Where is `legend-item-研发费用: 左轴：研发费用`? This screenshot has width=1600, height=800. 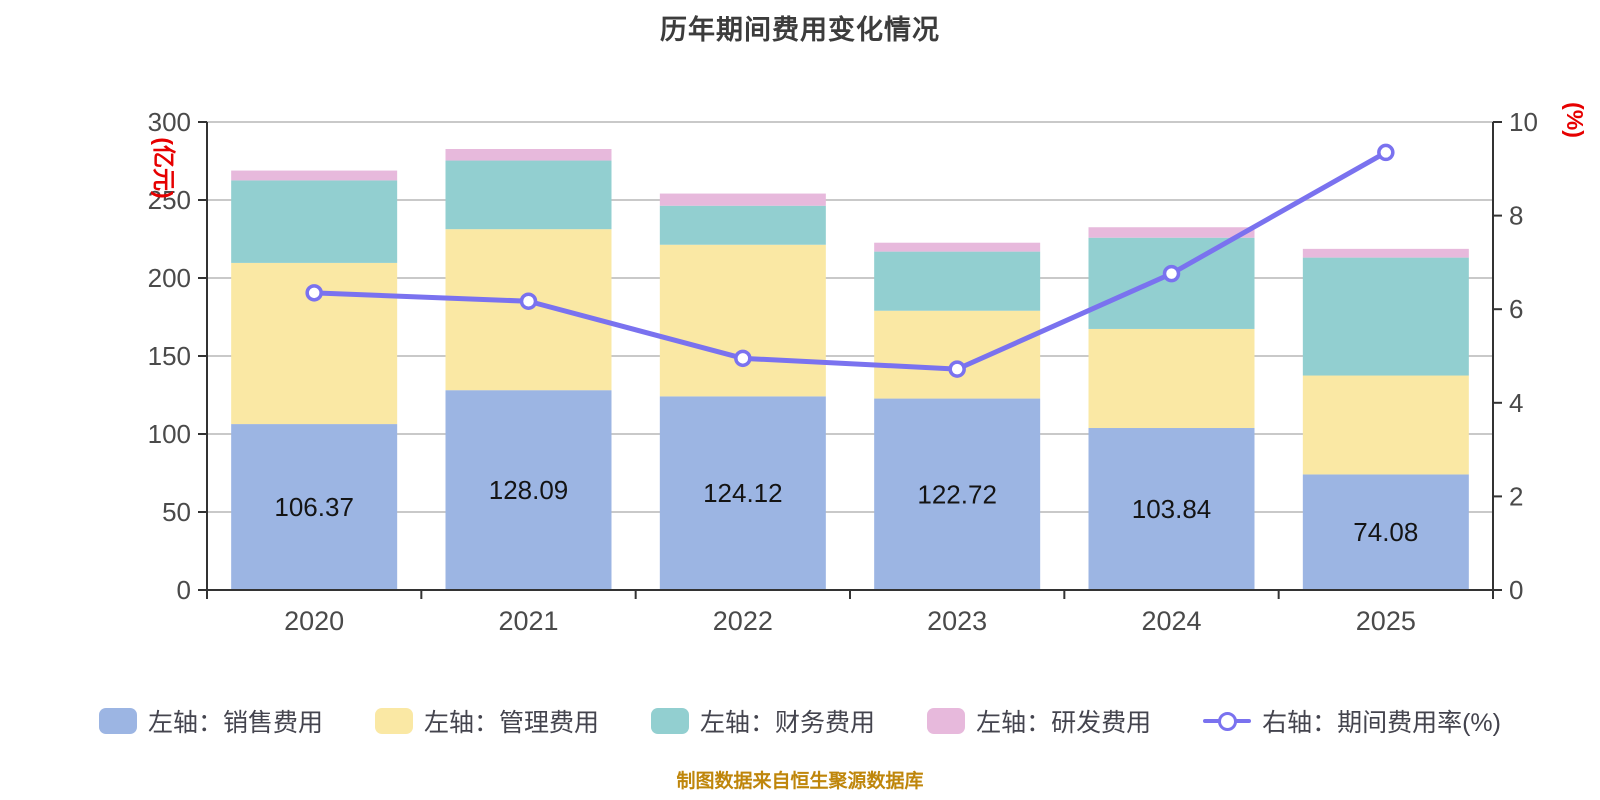 legend-item-研发费用: 左轴：研发费用 is located at coordinates (1039, 721).